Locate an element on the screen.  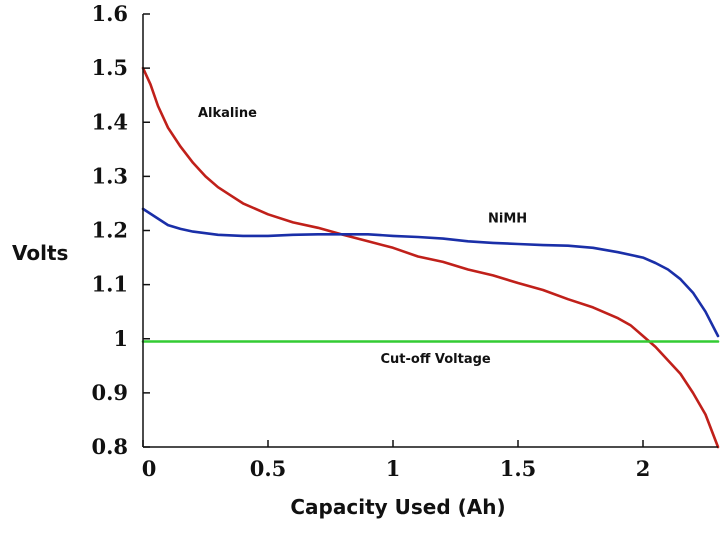
annotation-cut-off-voltage: Cut-off Voltage is located at coordinates (436, 359).